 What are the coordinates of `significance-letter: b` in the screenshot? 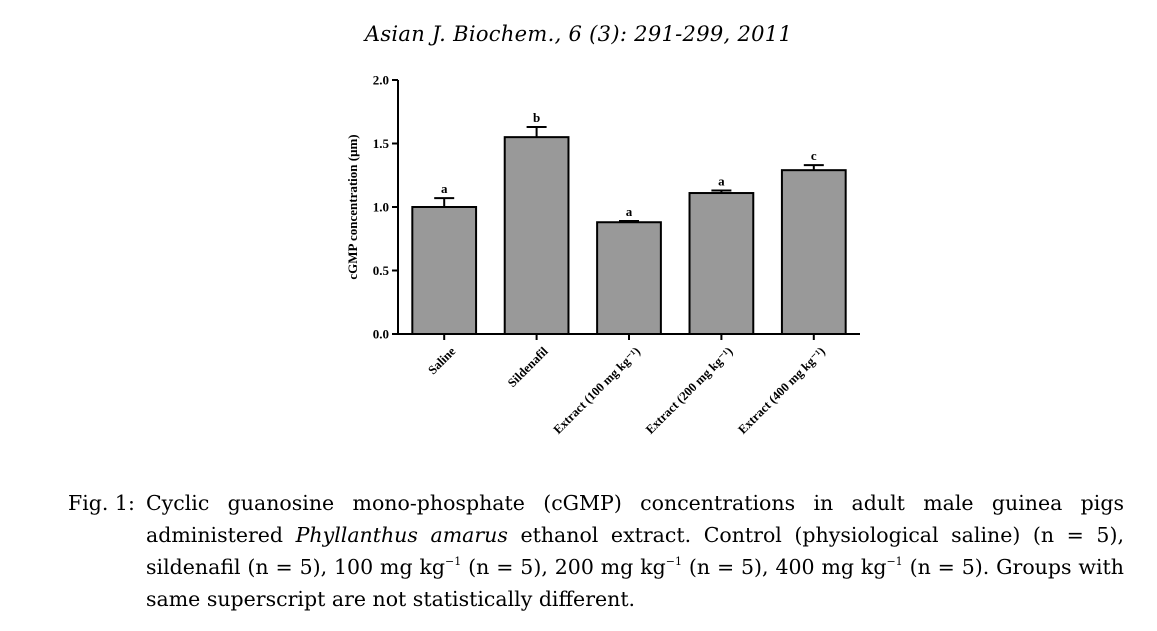 It's located at (536, 117).